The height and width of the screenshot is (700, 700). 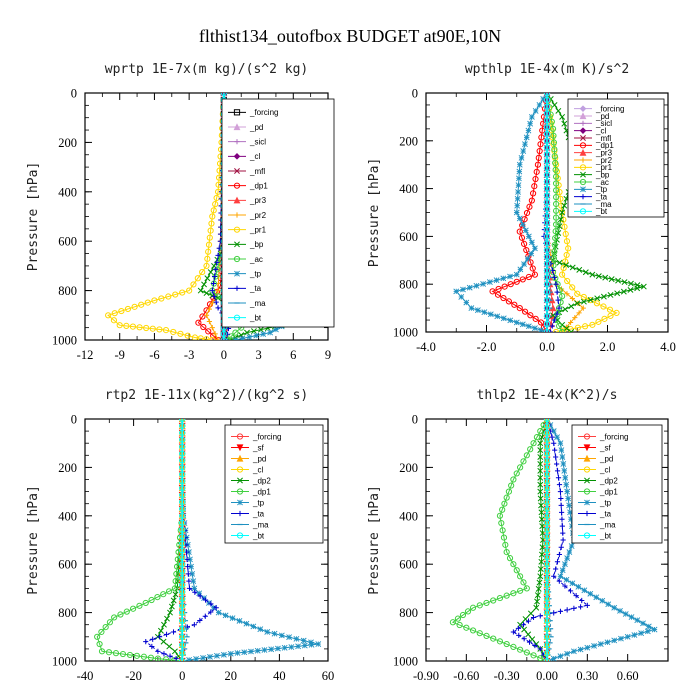 I want to click on series-group, so click(x=550, y=212).